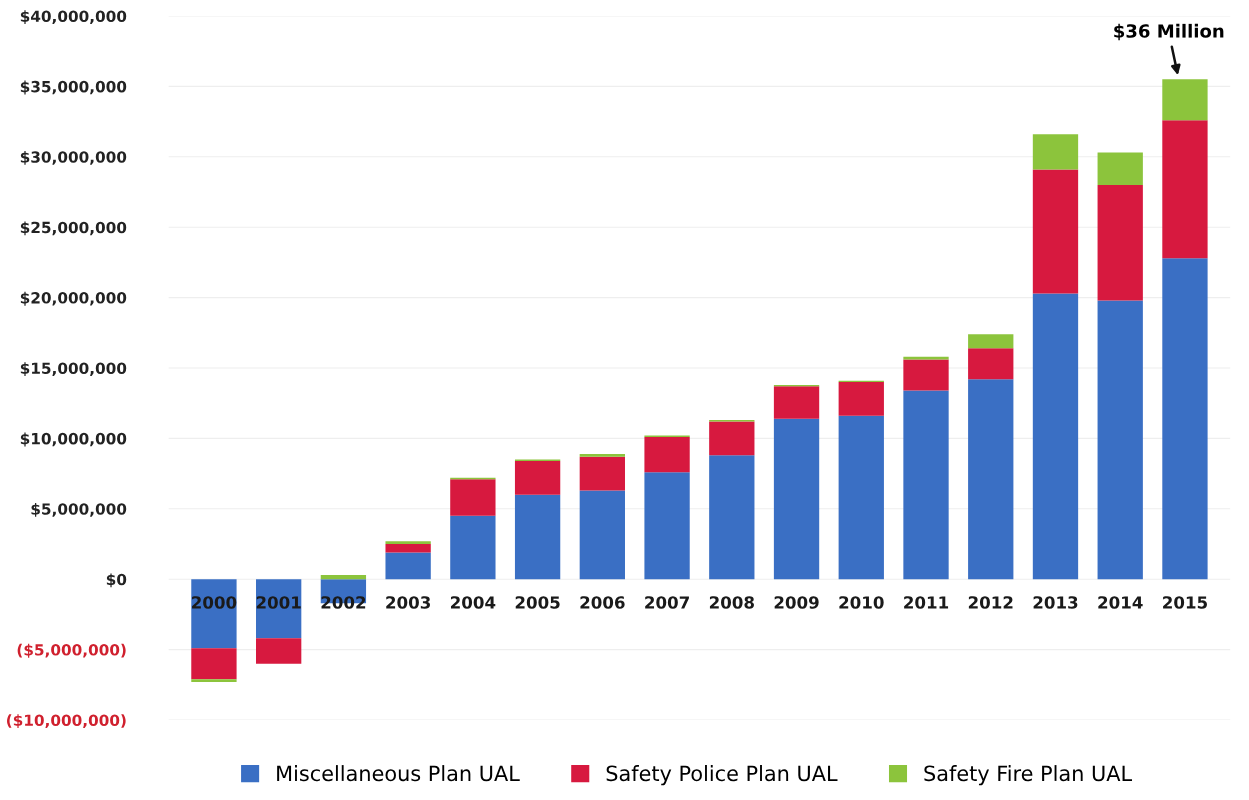 Image resolution: width=1249 pixels, height=800 pixels. Describe the element at coordinates (861, 602) in the screenshot. I see `x-tick-label: 2010` at that location.